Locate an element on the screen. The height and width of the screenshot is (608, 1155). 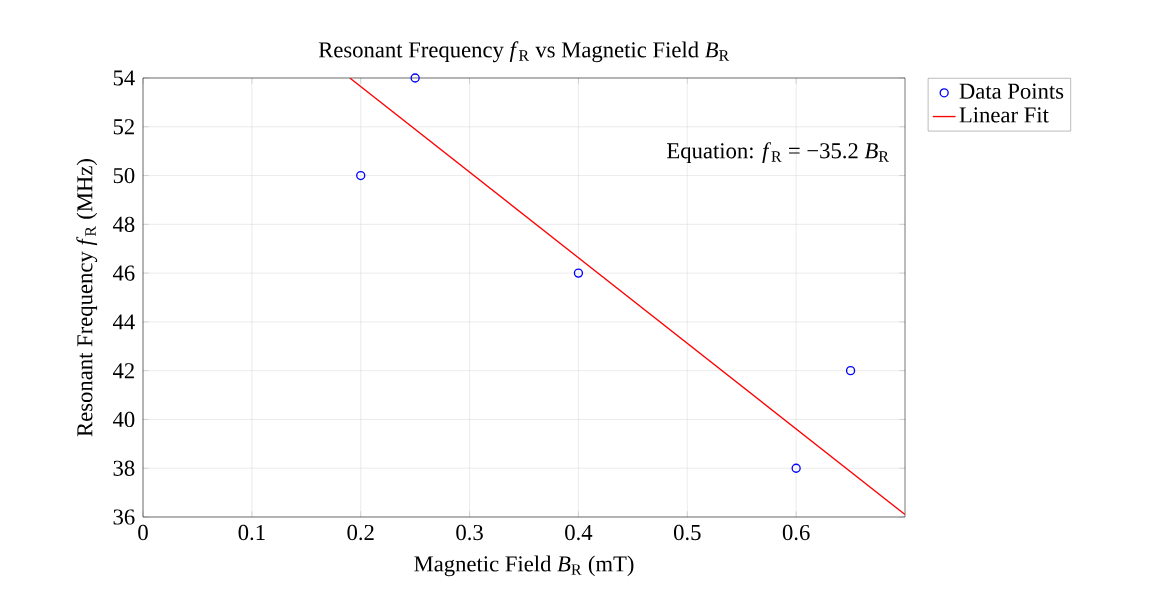
y-tick-label: 42 is located at coordinates (123, 371).